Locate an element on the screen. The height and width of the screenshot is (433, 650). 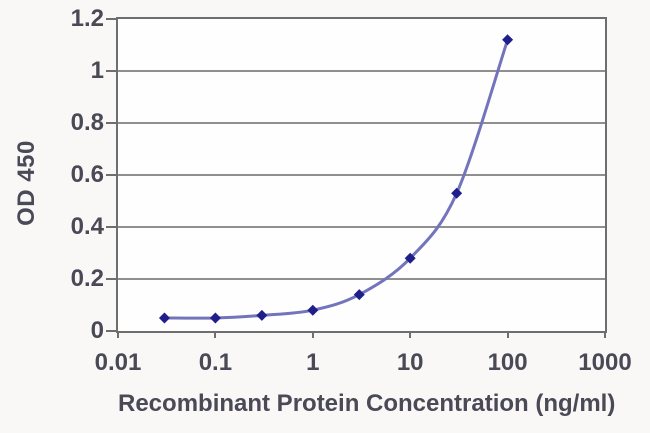
y-tick-label: 1 is located at coordinates (97, 70).